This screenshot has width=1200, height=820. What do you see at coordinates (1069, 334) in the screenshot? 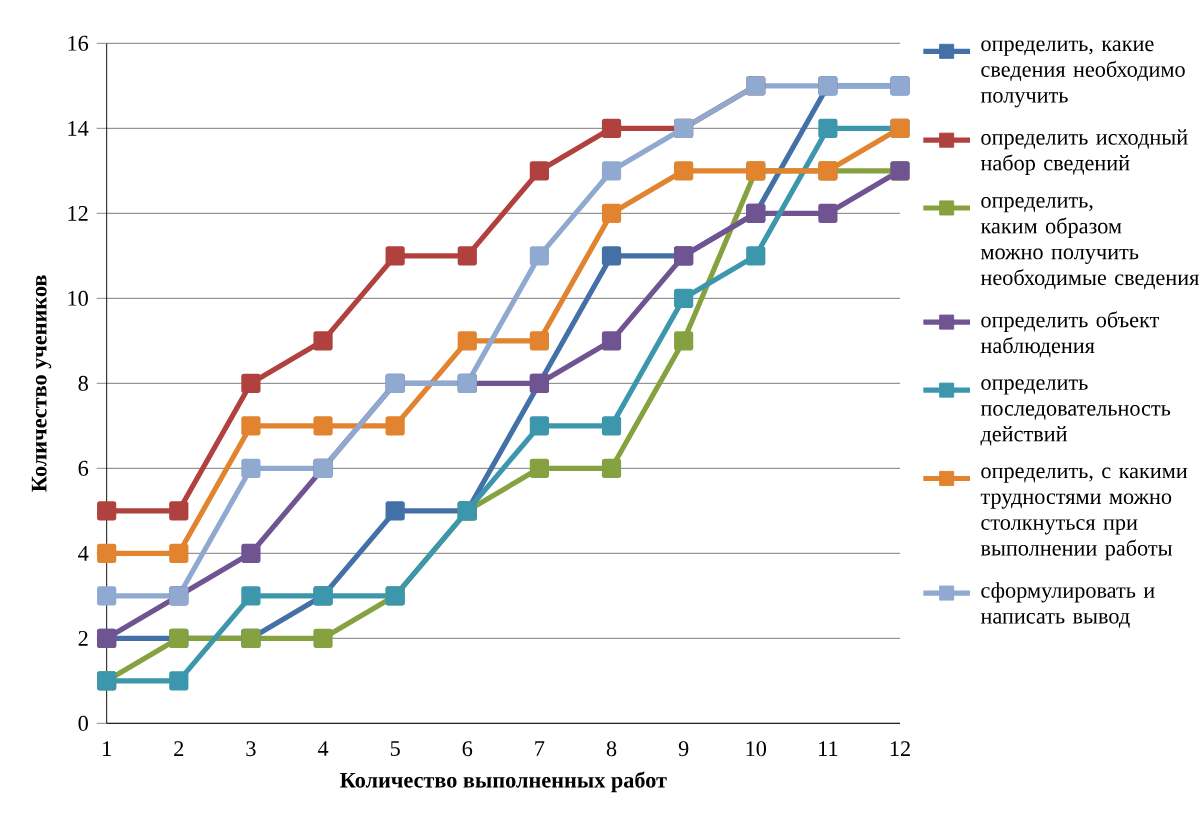
I see `legend-label: определить объект наблюдения` at bounding box center [1069, 334].